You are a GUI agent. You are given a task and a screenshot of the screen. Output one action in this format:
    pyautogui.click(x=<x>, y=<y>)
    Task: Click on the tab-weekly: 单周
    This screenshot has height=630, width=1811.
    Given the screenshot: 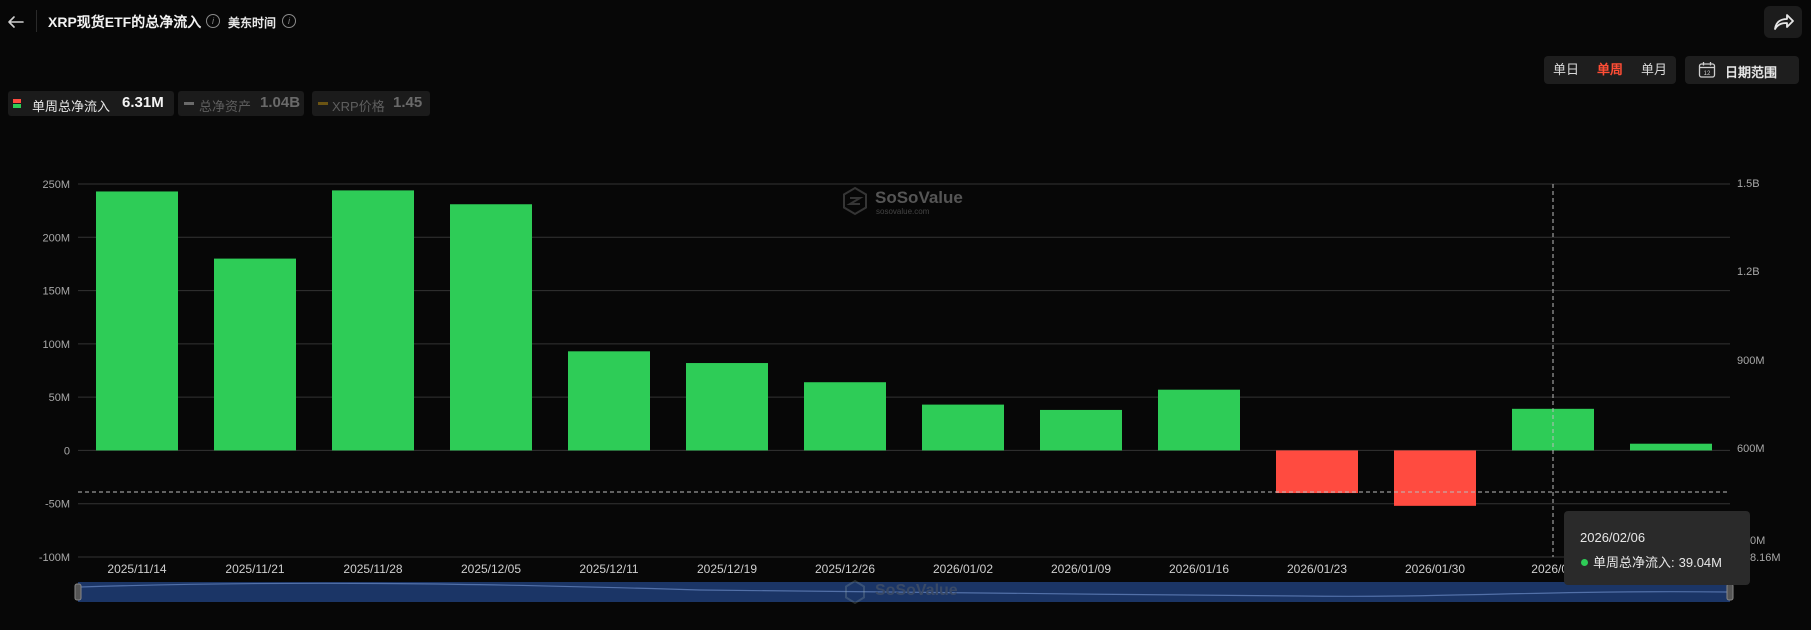 What is the action you would take?
    pyautogui.click(x=1609, y=69)
    